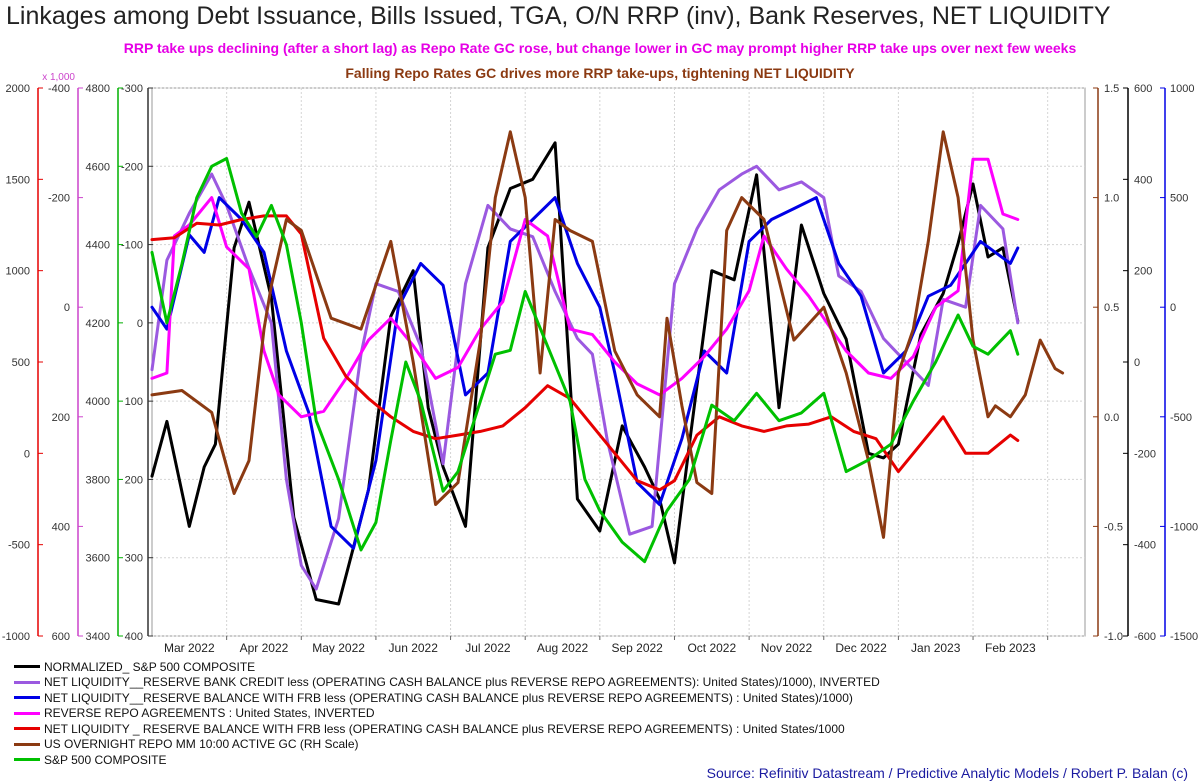  What do you see at coordinates (1111, 308) in the screenshot?
I see `axis-brown-tick-label: 0.5` at bounding box center [1111, 308].